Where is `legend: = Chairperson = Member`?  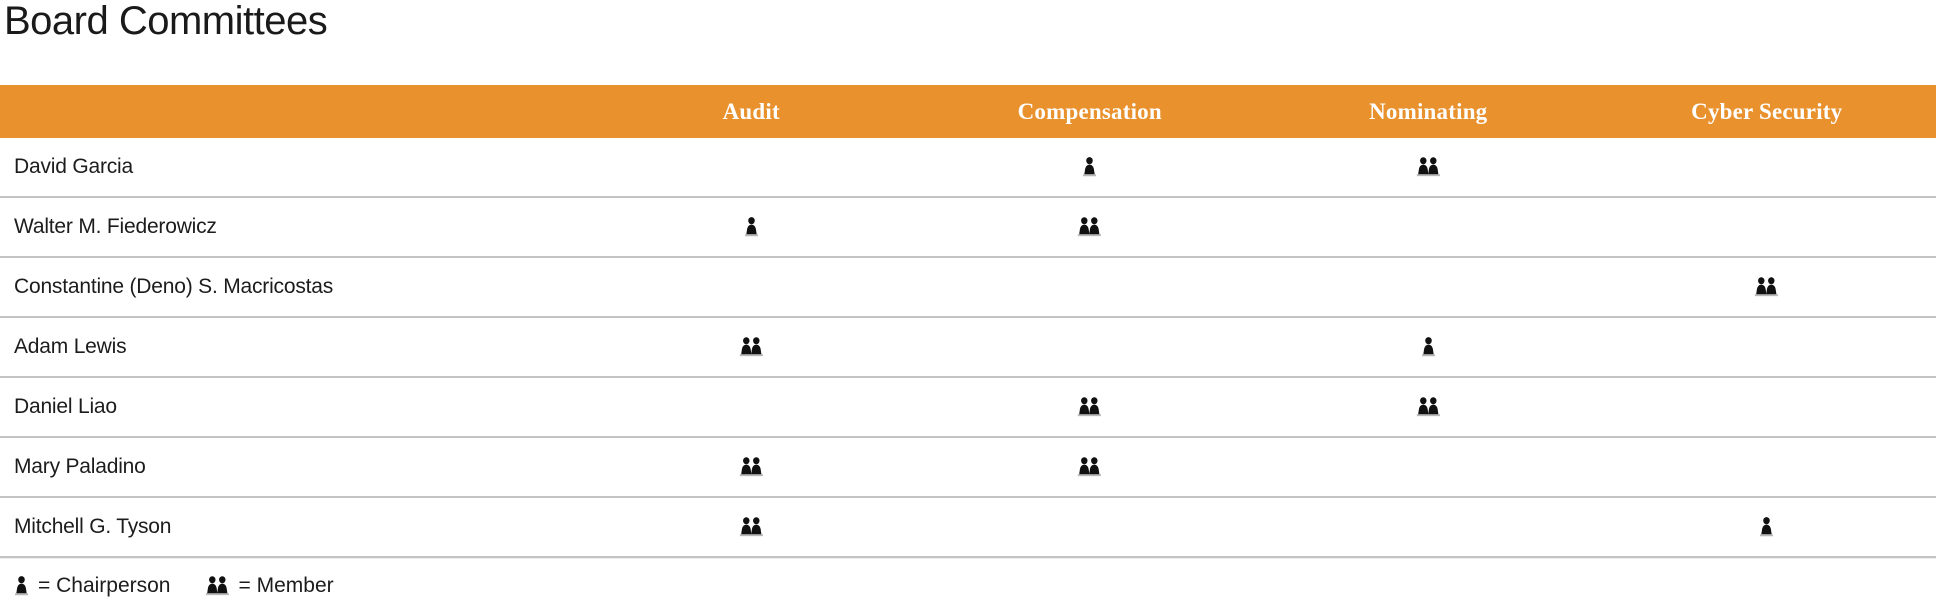
legend: = Chairperson = Member is located at coordinates (174, 586).